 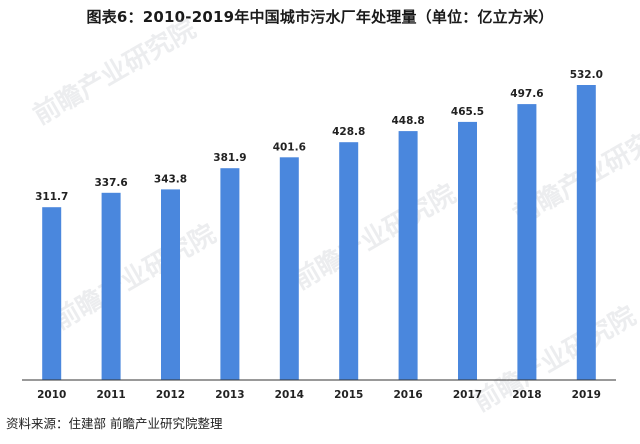 What do you see at coordinates (586, 75) in the screenshot?
I see `data-label-2019: 532.0` at bounding box center [586, 75].